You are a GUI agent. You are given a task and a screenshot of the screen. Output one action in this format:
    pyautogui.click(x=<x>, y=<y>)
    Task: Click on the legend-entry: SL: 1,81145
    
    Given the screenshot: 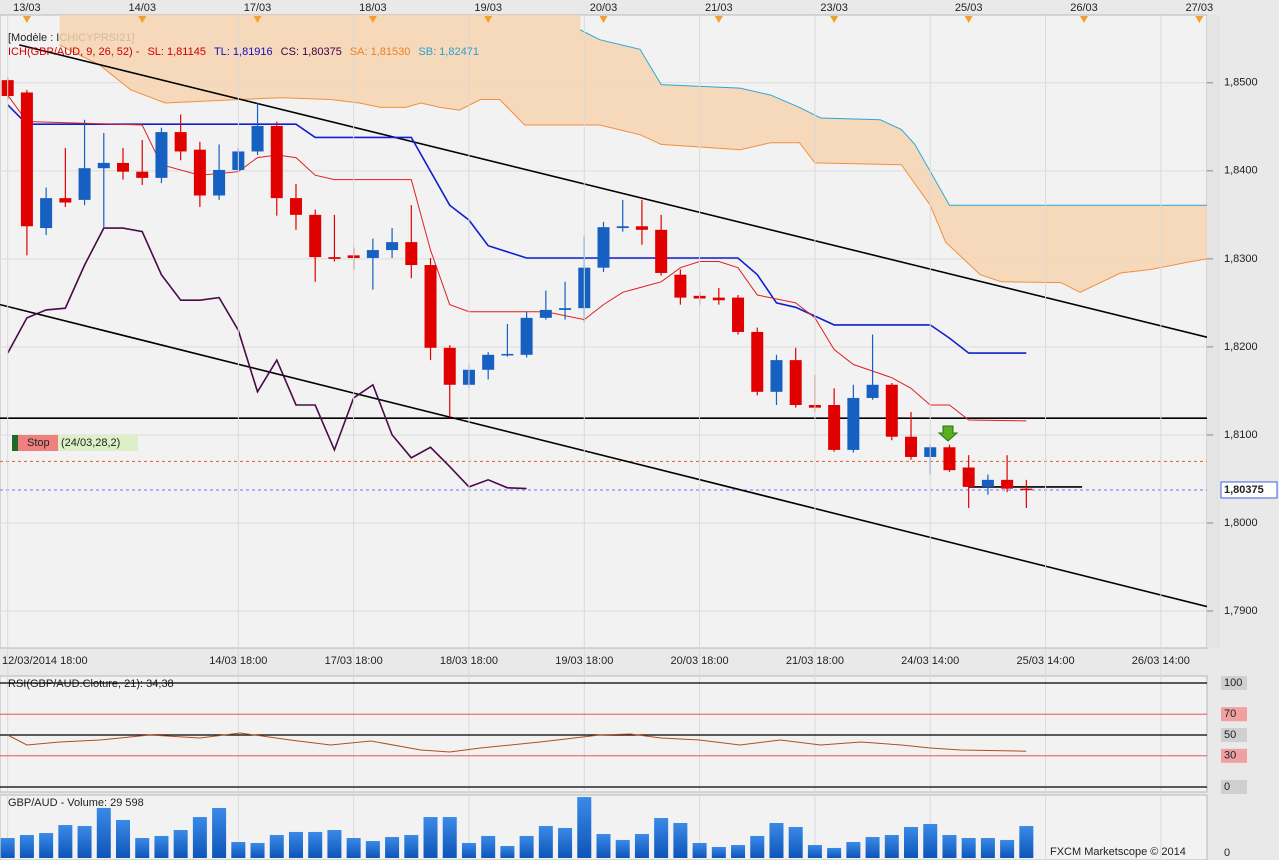 What is the action you would take?
    pyautogui.click(x=176, y=52)
    